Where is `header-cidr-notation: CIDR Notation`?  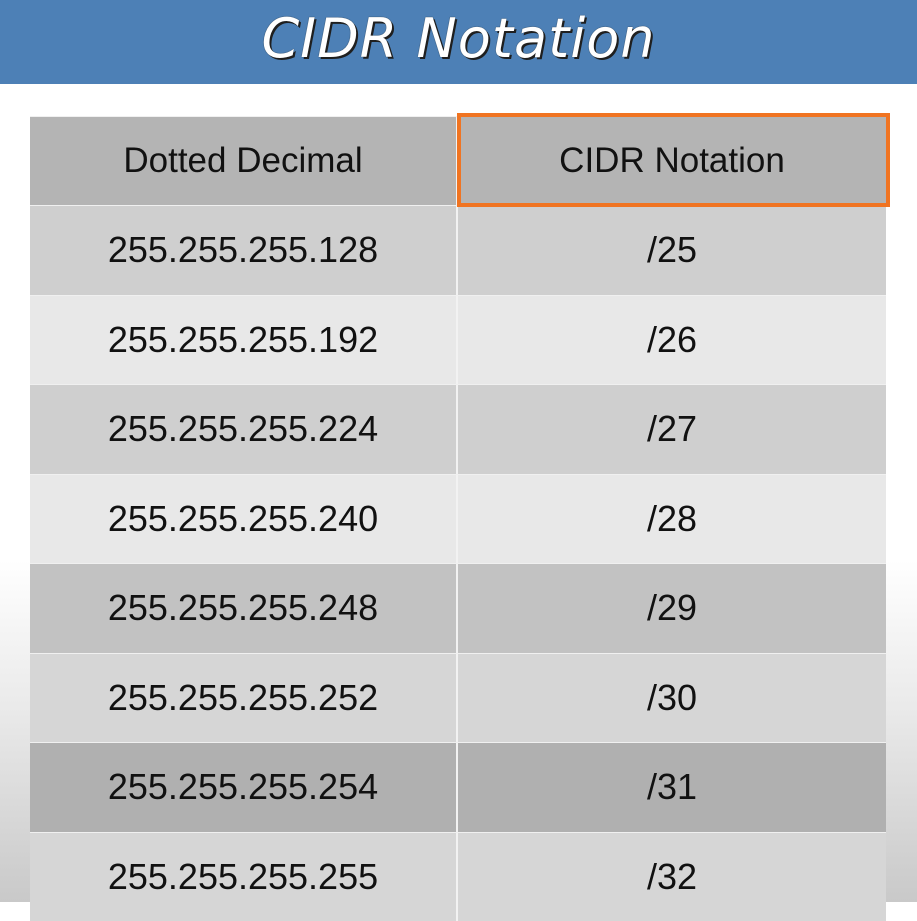
header-cidr-notation: CIDR Notation is located at coordinates (672, 161).